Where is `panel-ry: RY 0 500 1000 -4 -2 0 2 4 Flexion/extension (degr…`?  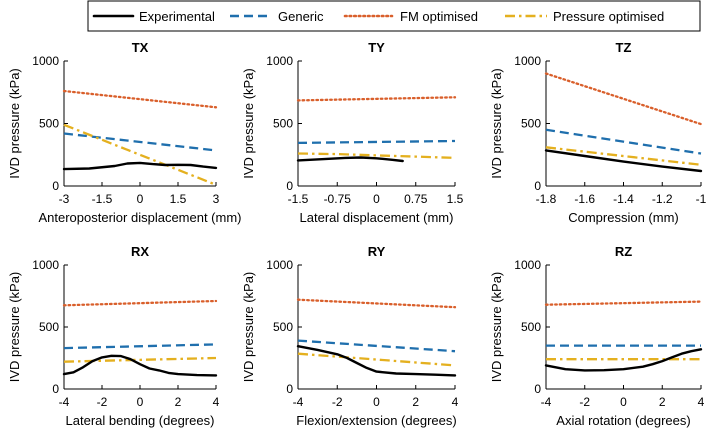
panel-ry: RY 0 500 1000 -4 -2 0 2 4 Flexion/extension (degr… is located at coordinates (350, 336).